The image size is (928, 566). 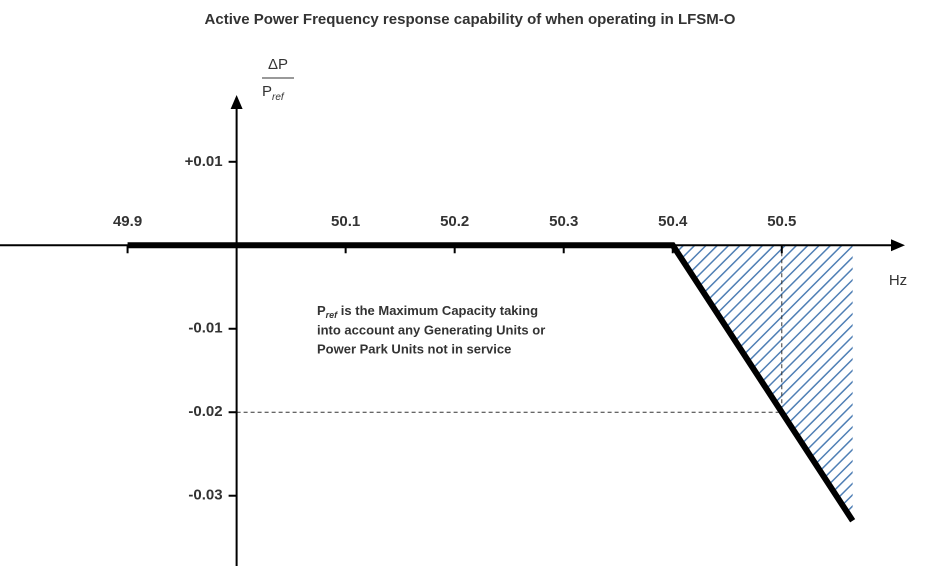 What do you see at coordinates (454, 221) in the screenshot?
I see `x-tick-label: 50.2` at bounding box center [454, 221].